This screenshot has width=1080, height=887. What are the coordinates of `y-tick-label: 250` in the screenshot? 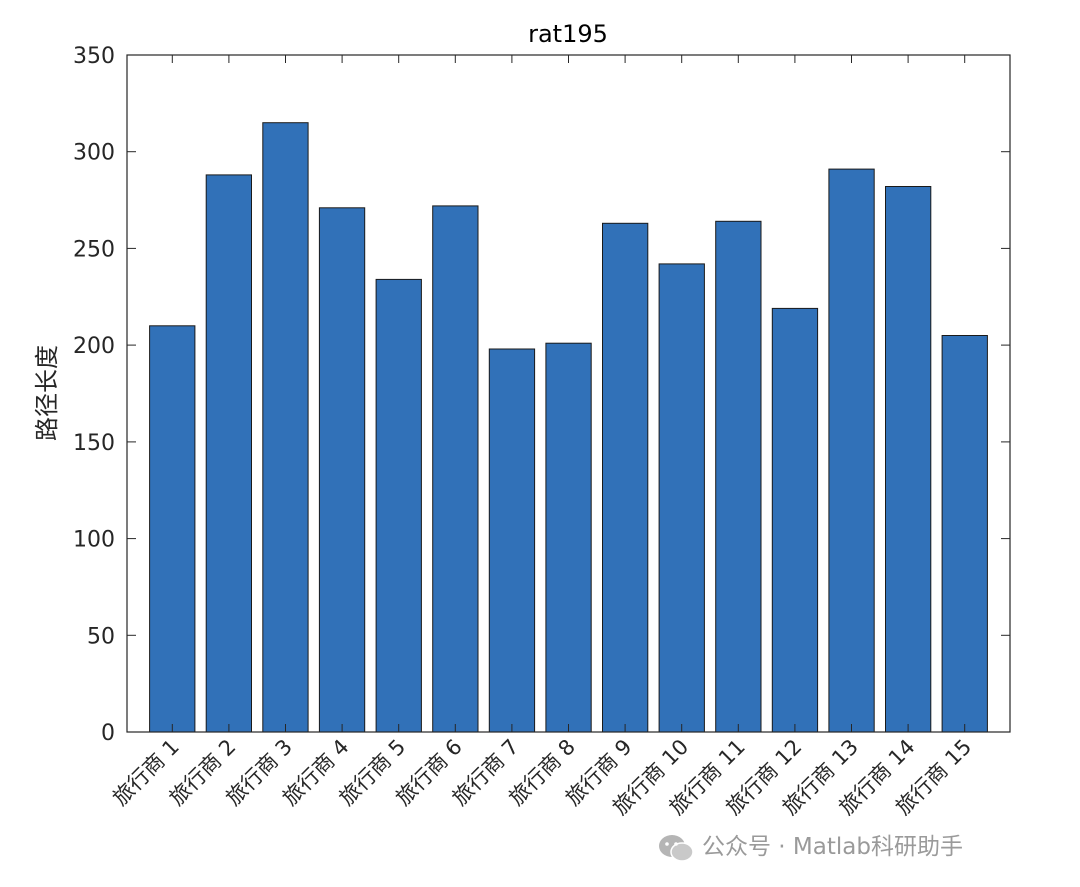 It's located at (94, 249).